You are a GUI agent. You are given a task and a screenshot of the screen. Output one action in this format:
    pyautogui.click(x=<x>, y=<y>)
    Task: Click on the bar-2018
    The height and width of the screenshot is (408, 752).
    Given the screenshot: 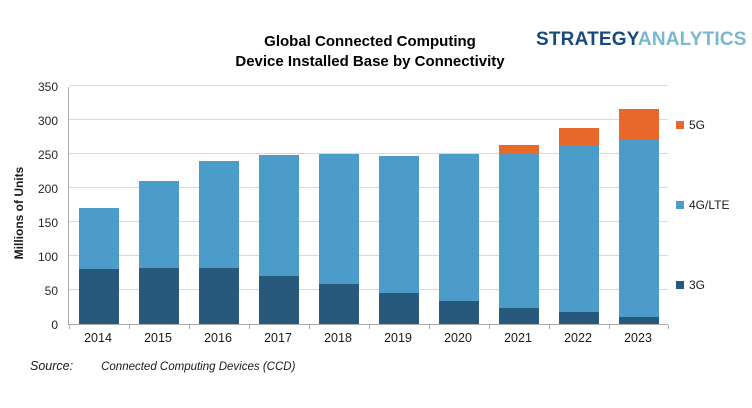 What is the action you would take?
    pyautogui.click(x=339, y=239)
    